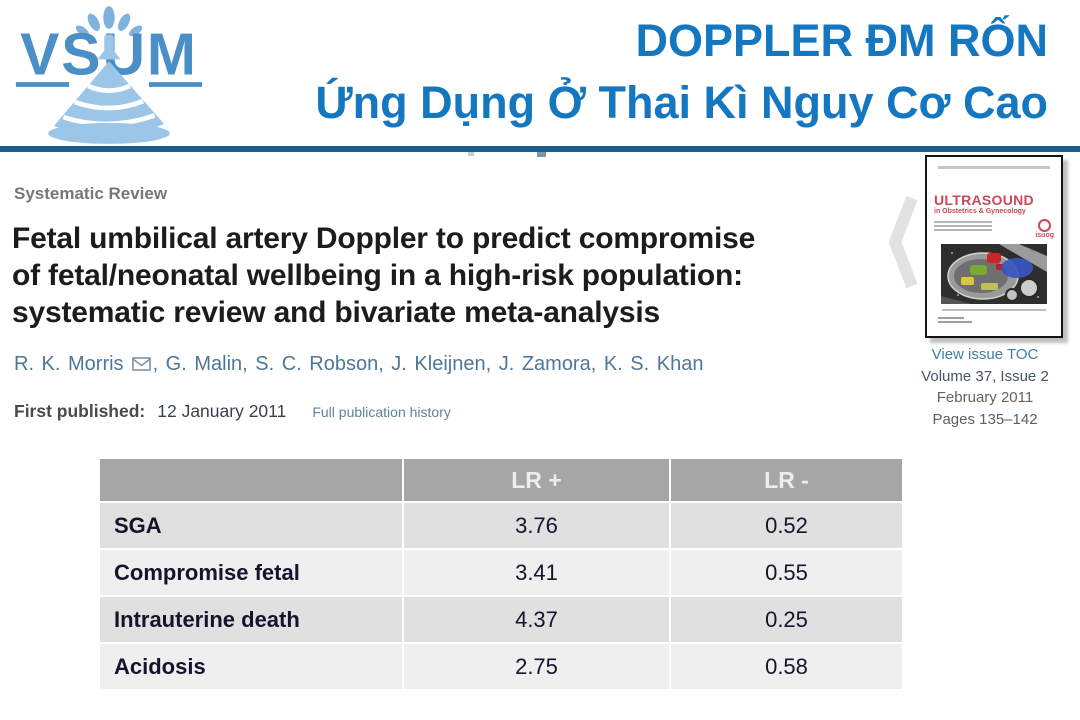 The width and height of the screenshot is (1080, 720). Describe the element at coordinates (109, 102) in the screenshot. I see `ultrasound-fan-icon` at that location.